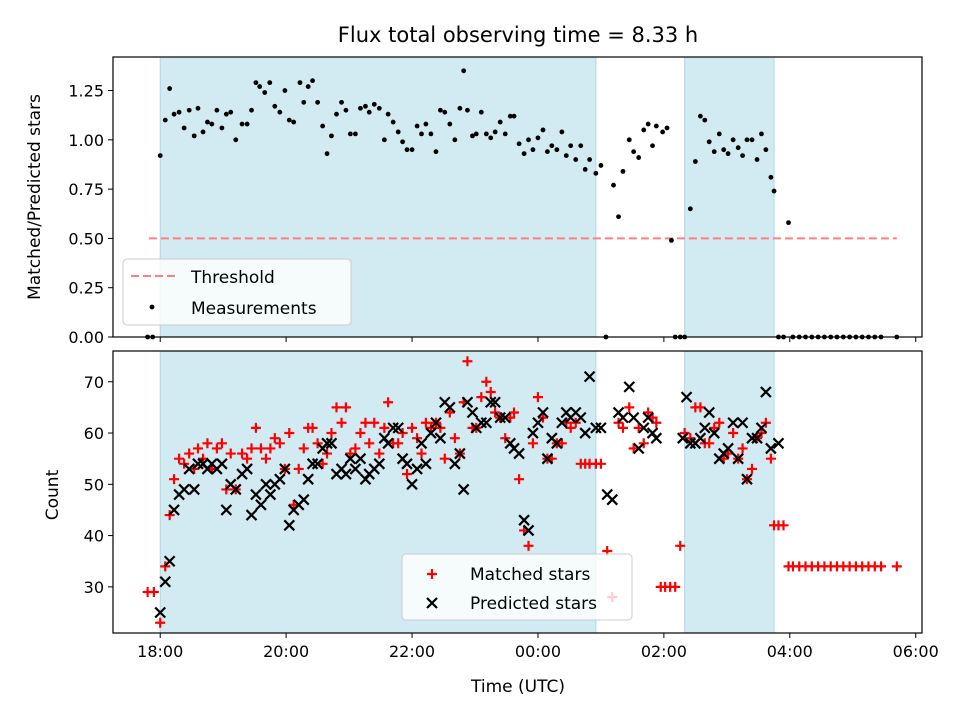  Describe the element at coordinates (517, 687) in the screenshot. I see `bottom-xlabel: Time (UTC)` at that location.